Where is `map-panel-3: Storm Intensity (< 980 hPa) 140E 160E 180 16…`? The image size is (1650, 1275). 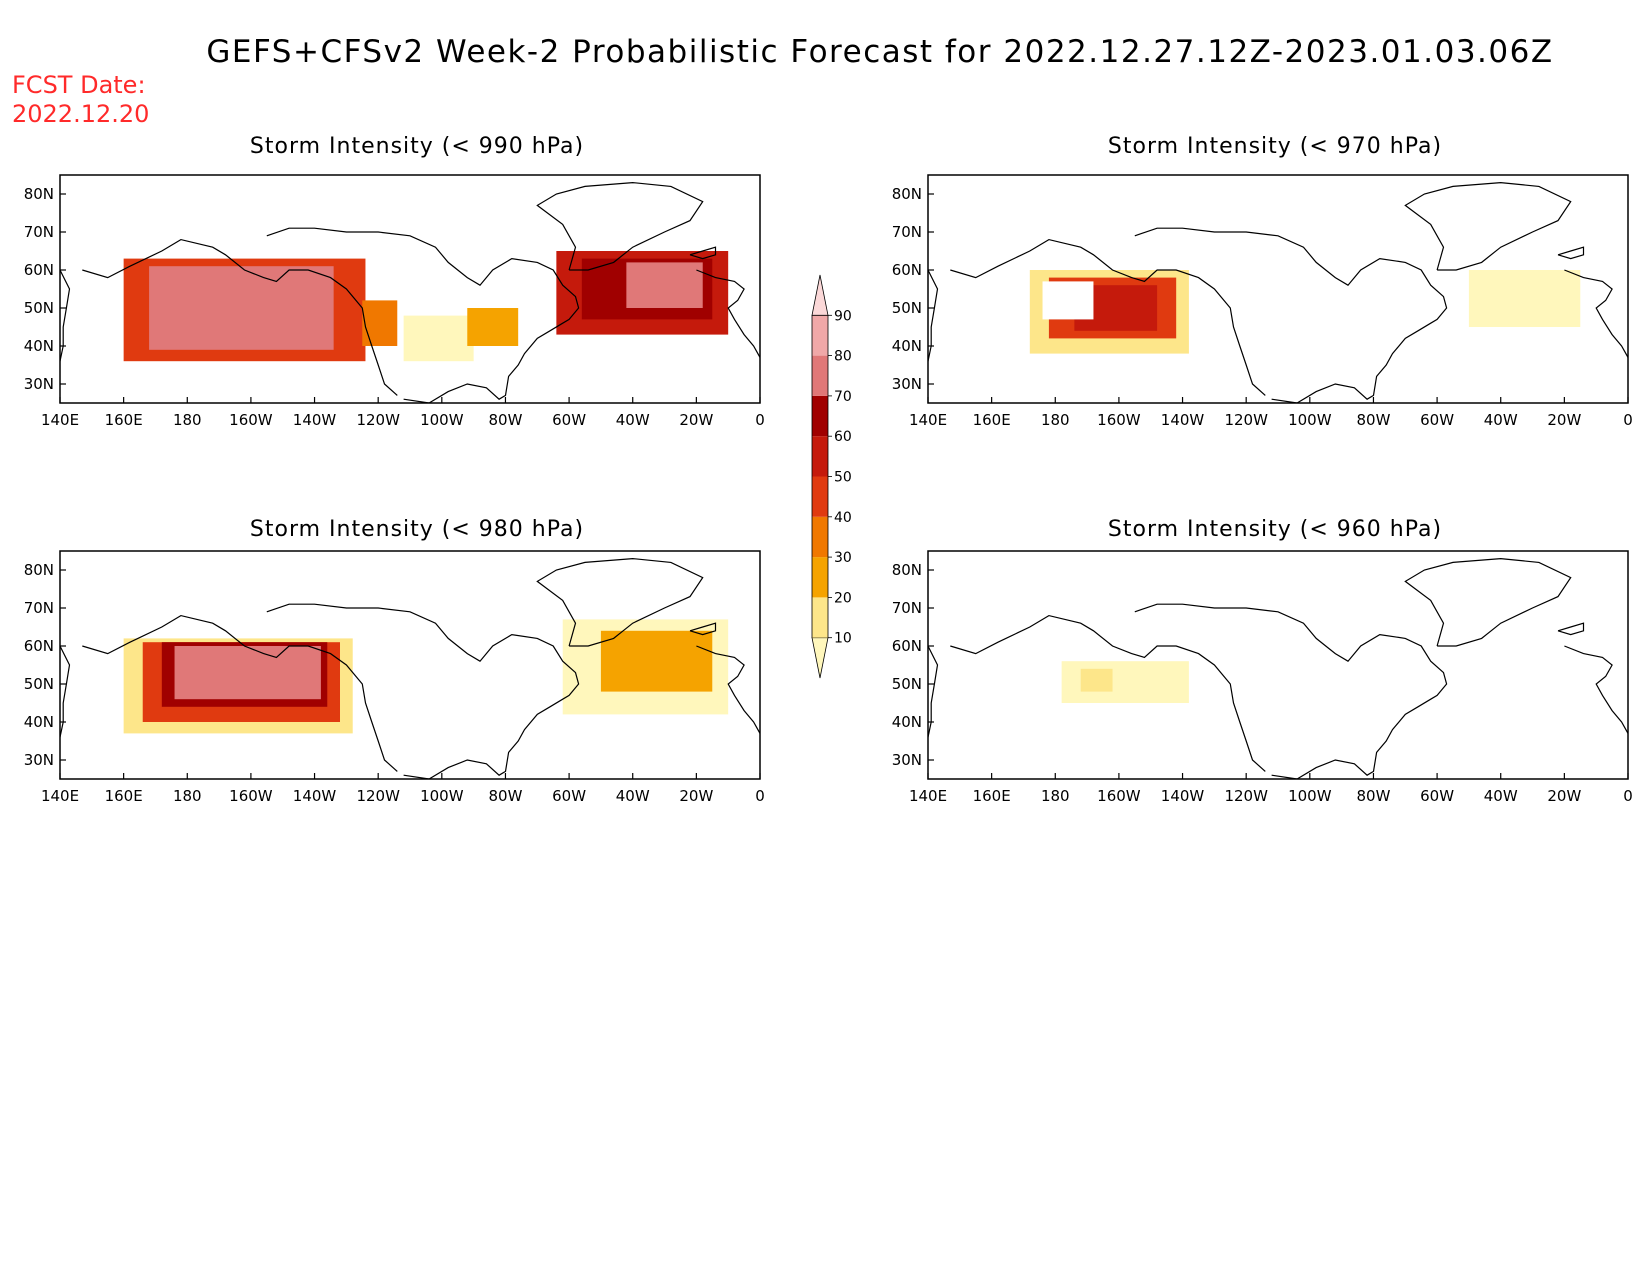 map-panel-3: Storm Intensity (< 980 hPa) 140E 160E 180 16… is located at coordinates (394, 661).